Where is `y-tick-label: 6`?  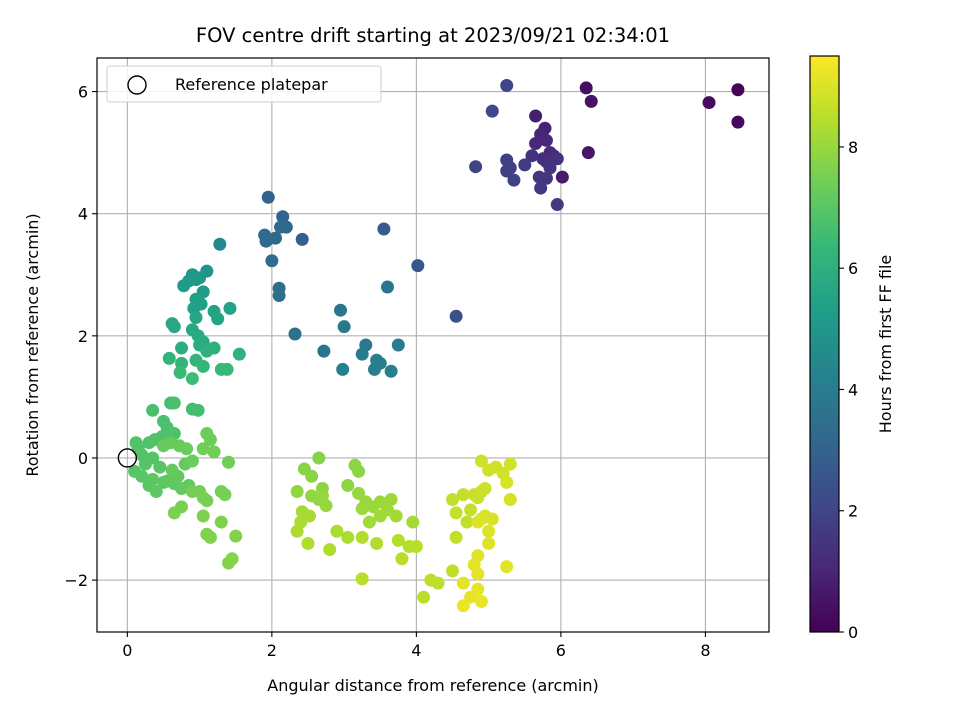
y-tick-label: 6 is located at coordinates (83, 92).